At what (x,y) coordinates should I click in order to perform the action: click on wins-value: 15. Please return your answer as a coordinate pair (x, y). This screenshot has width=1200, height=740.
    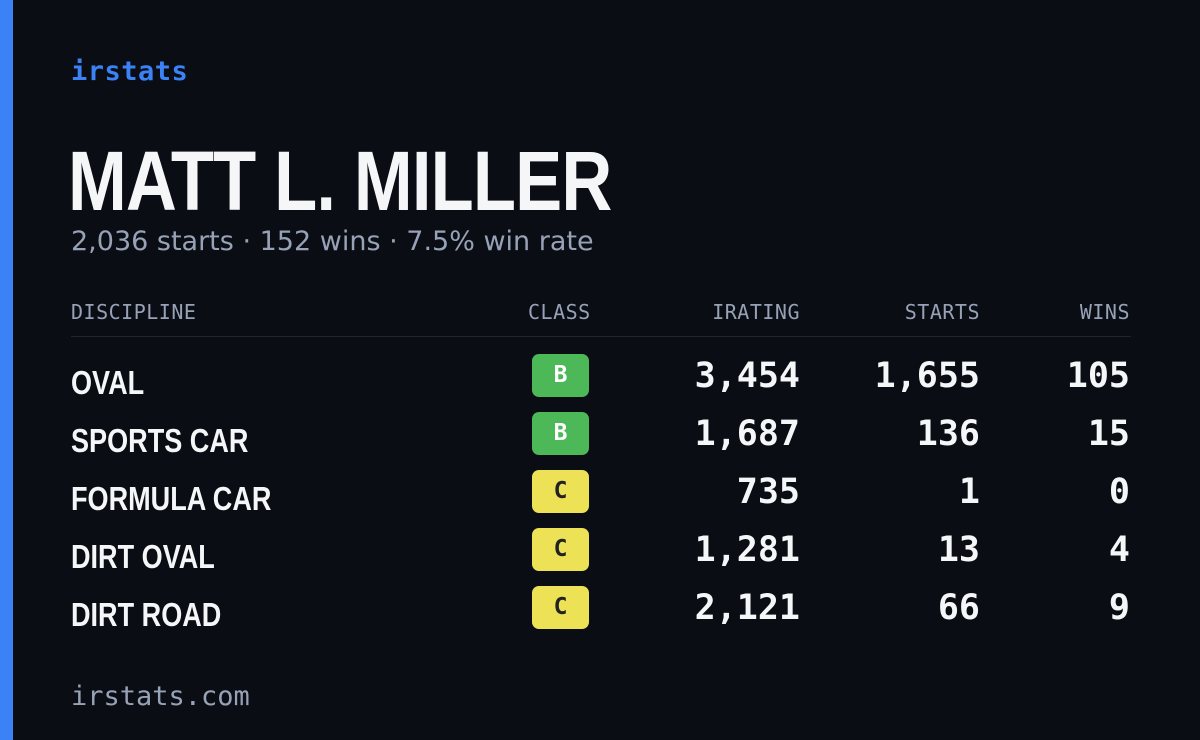
    Looking at the image, I should click on (1108, 434).